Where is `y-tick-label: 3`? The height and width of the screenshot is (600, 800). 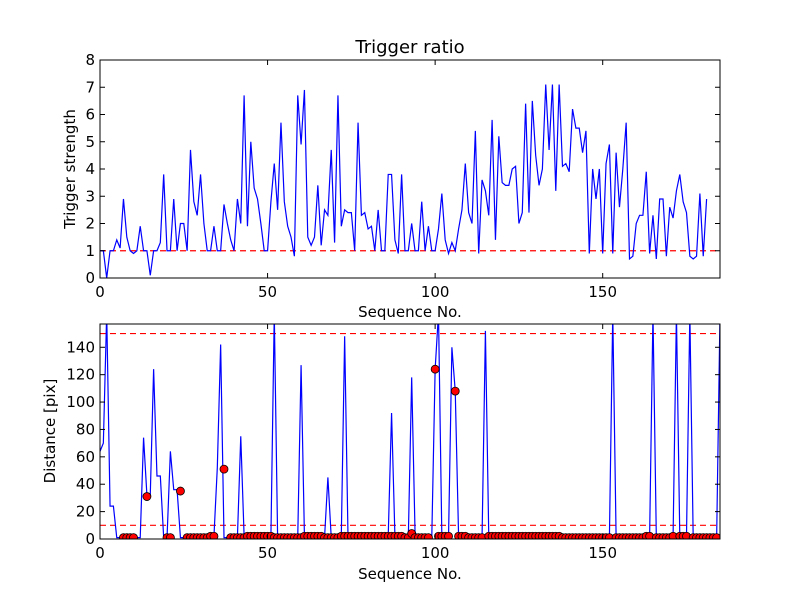
y-tick-label: 3 is located at coordinates (90, 196).